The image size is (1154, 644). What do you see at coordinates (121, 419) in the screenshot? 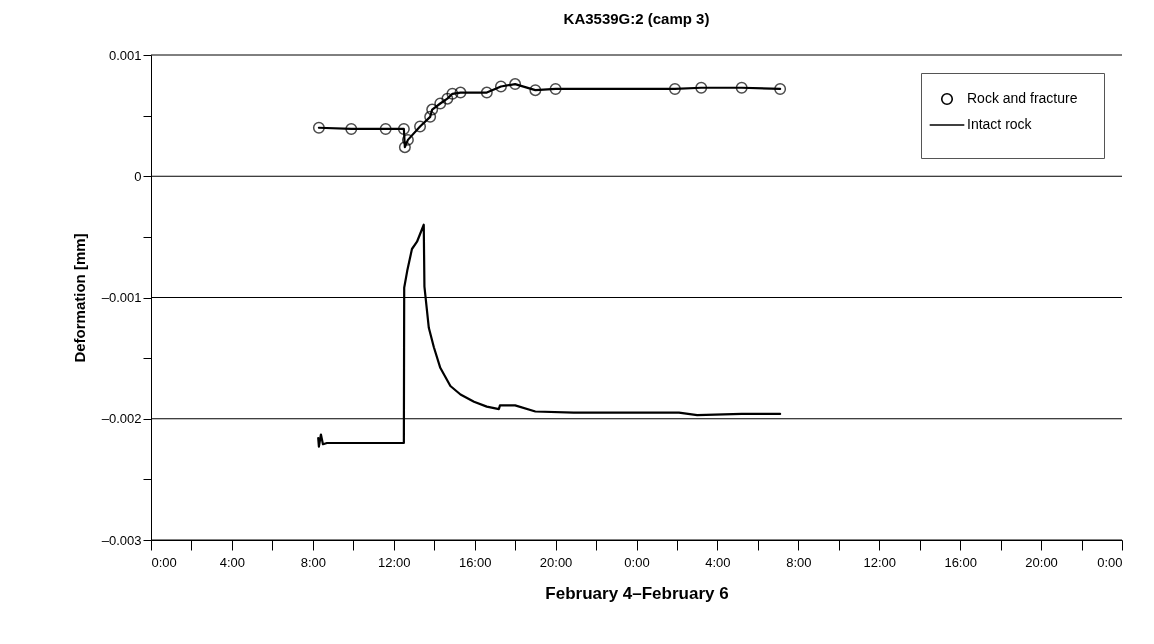
I see `y-tick-label: –0.002` at bounding box center [121, 419].